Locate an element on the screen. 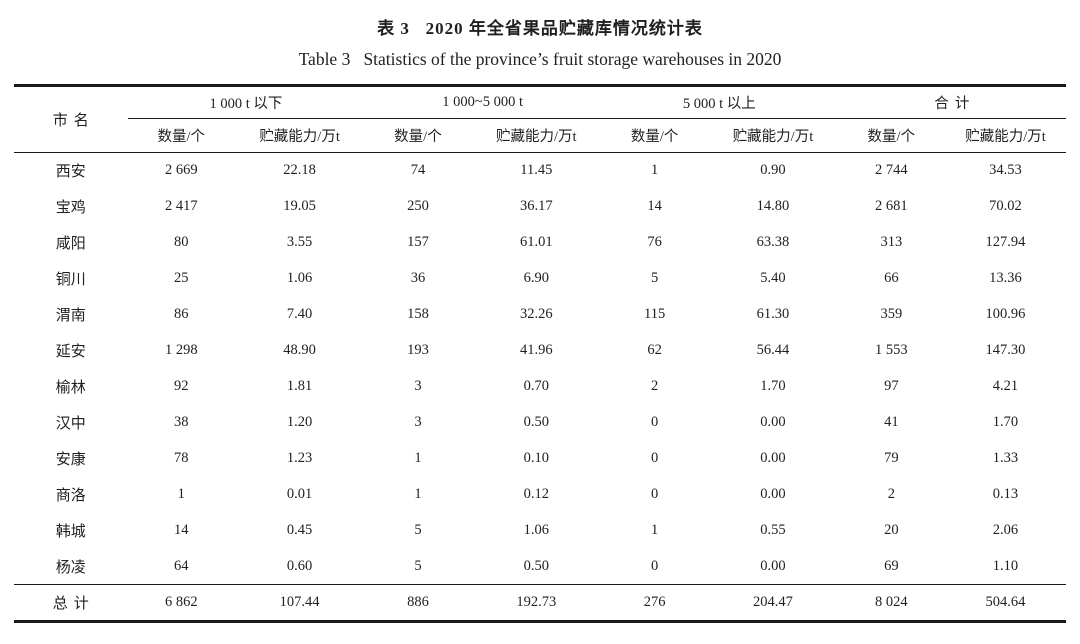  table-cell: 2 is located at coordinates (655, 386).